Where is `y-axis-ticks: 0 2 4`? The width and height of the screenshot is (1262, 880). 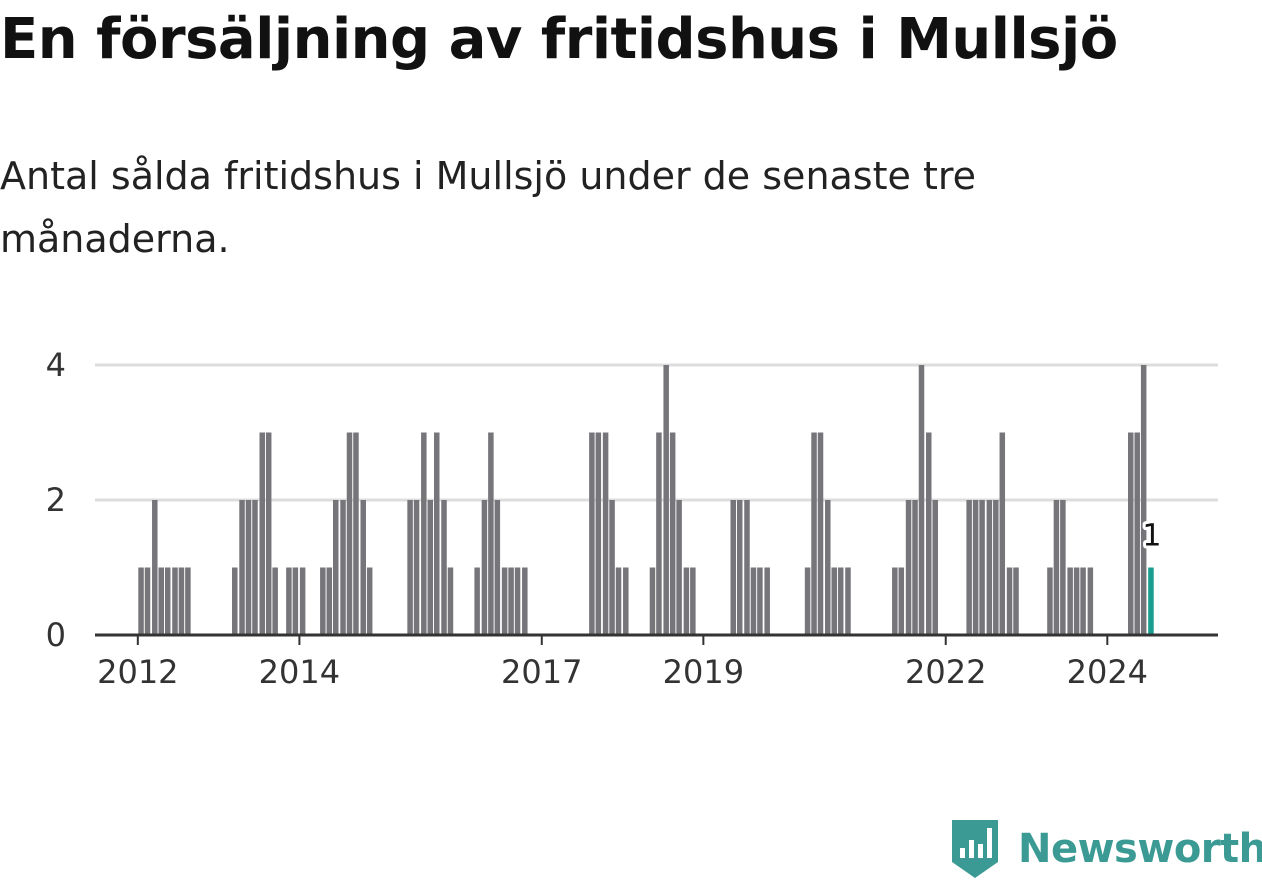 y-axis-ticks: 0 2 4 is located at coordinates (56, 500).